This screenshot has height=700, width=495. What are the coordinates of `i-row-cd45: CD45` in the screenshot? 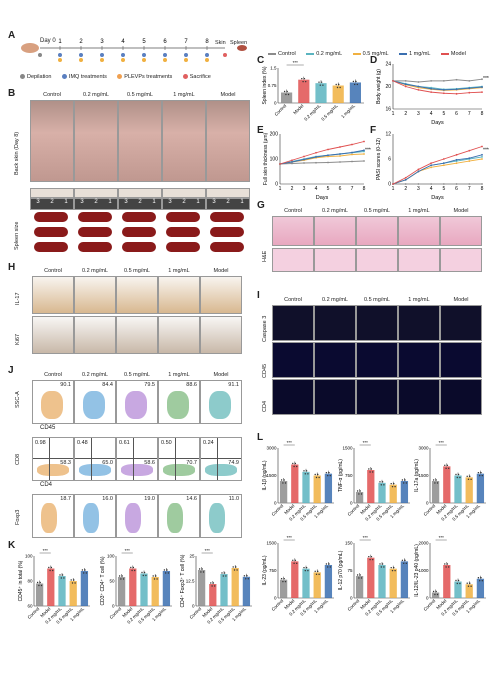 It's located at (265, 370).